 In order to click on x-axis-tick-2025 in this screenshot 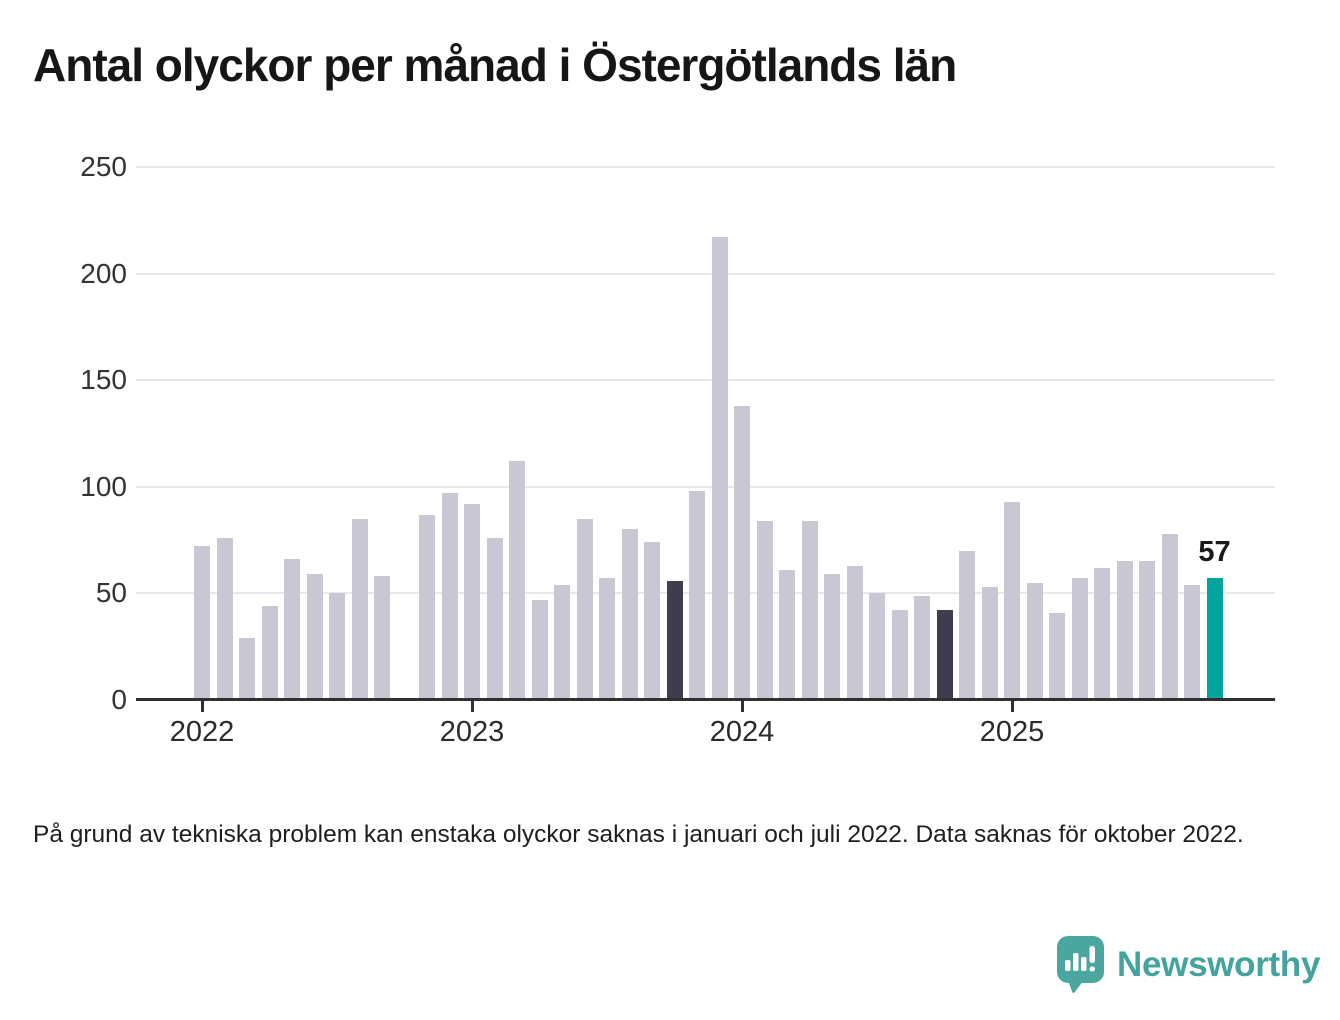, I will do `click(1012, 706)`.